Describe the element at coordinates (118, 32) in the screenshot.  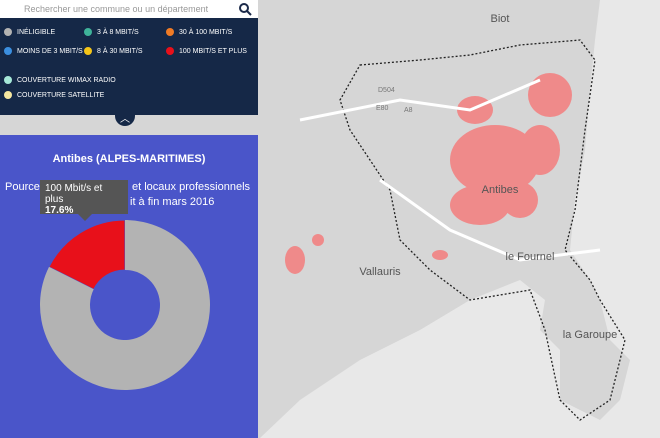
I see `legend-label: 3 À 8 MBIT/S` at that location.